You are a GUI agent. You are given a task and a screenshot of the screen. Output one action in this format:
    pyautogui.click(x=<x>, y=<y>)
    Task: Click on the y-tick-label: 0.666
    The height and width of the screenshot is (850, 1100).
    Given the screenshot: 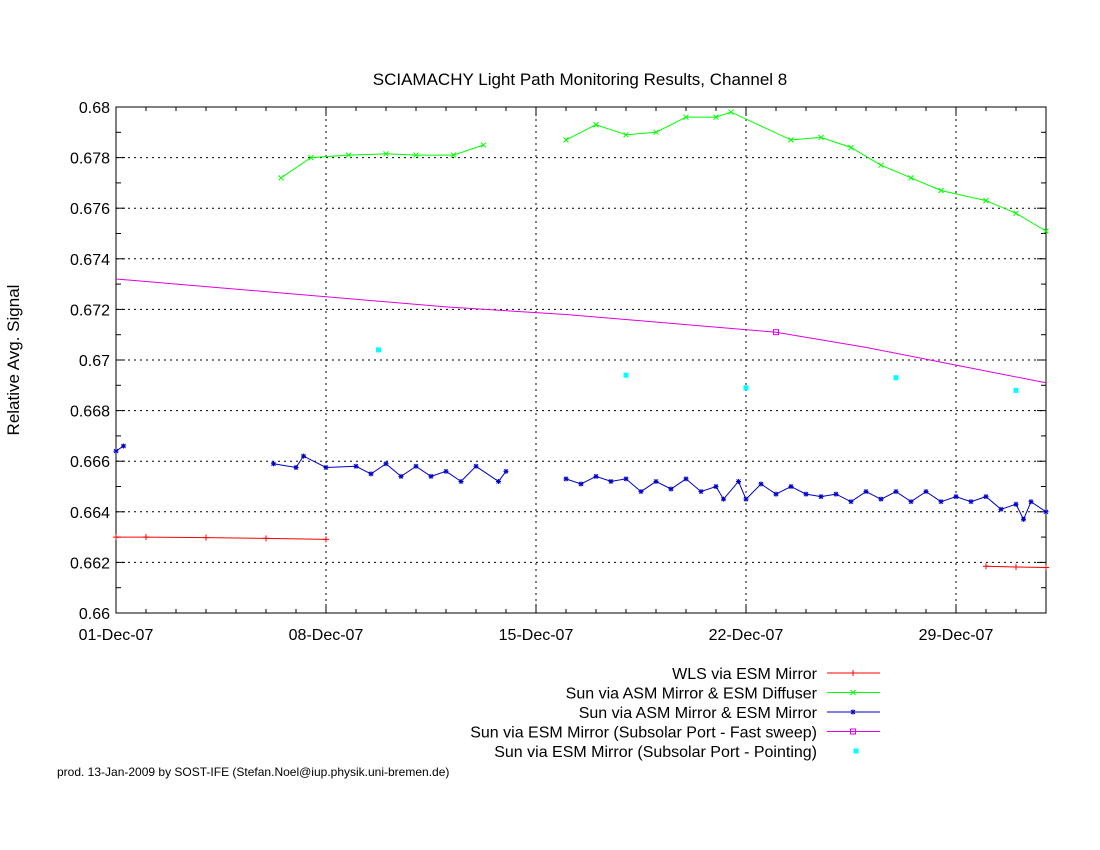 What is the action you would take?
    pyautogui.click(x=90, y=462)
    